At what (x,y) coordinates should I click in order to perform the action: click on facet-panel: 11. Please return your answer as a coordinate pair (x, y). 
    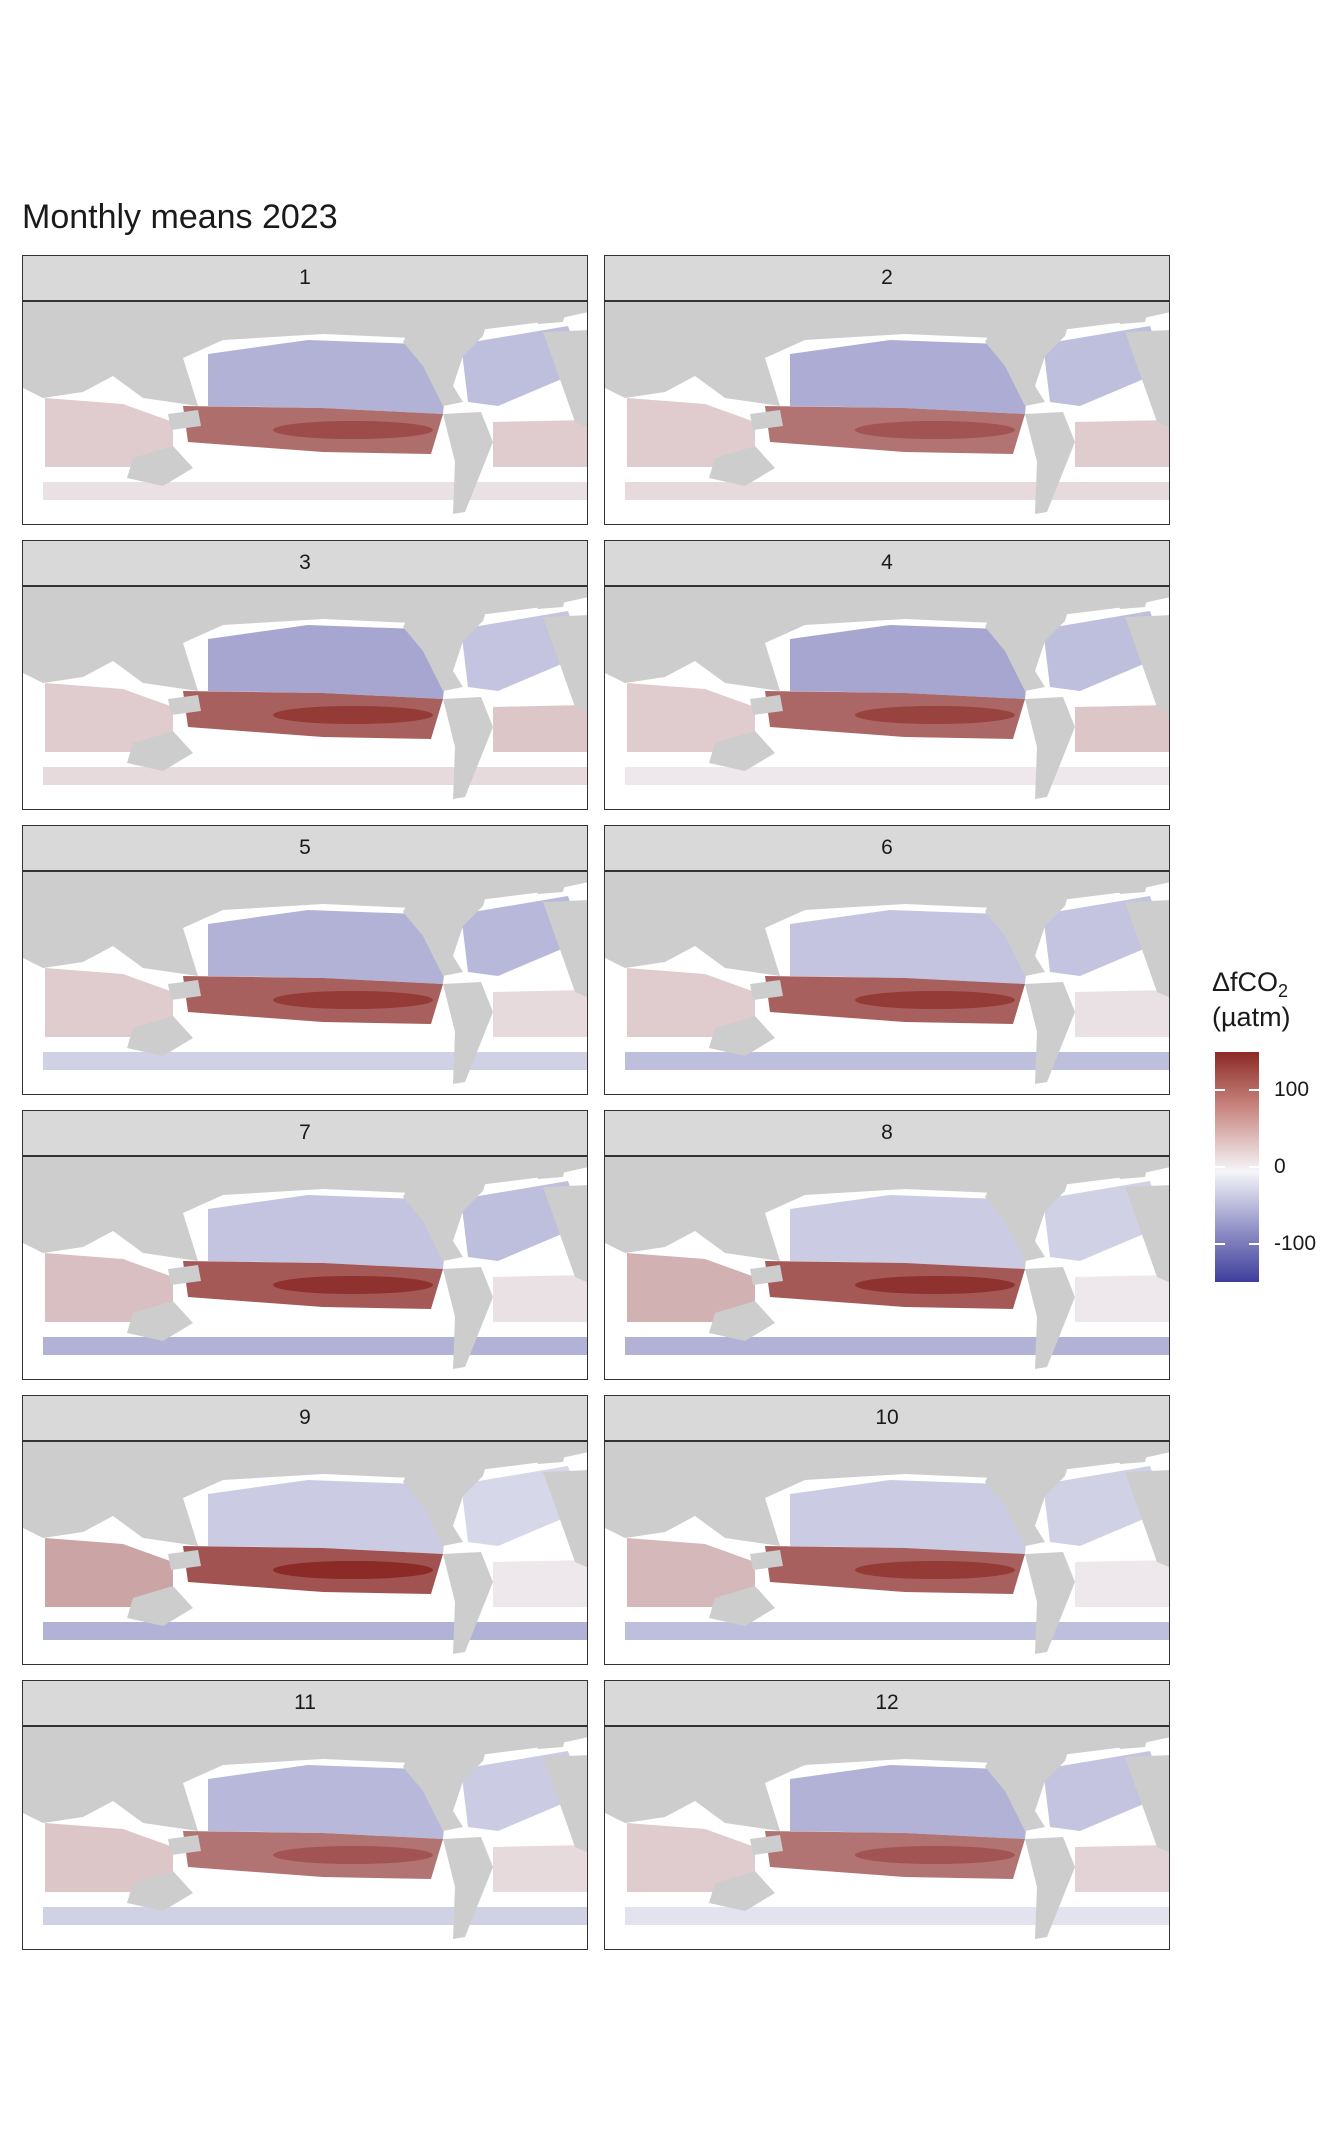
    Looking at the image, I should click on (305, 1815).